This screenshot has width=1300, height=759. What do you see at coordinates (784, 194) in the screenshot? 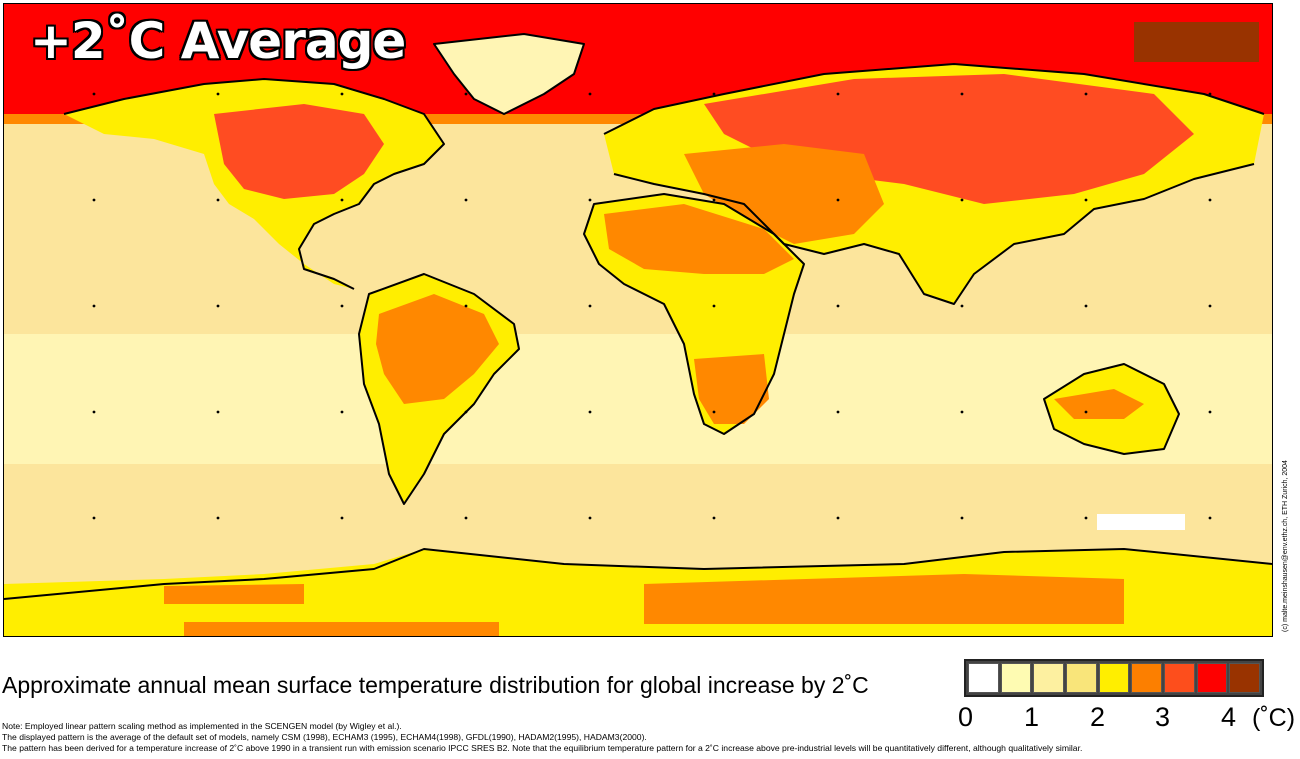
I see `region-central-asia` at bounding box center [784, 194].